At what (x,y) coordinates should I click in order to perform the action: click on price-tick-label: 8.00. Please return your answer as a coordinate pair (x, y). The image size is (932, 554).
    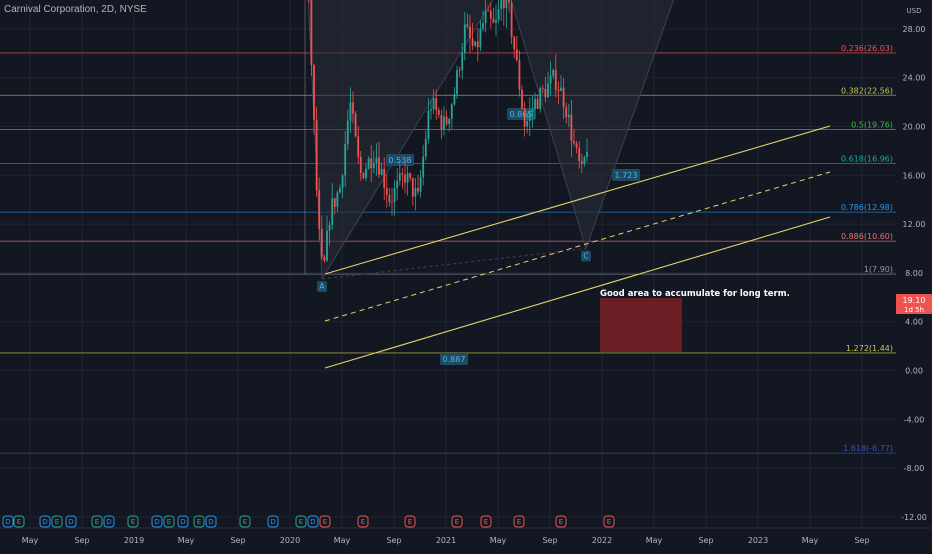
    Looking at the image, I should click on (914, 273).